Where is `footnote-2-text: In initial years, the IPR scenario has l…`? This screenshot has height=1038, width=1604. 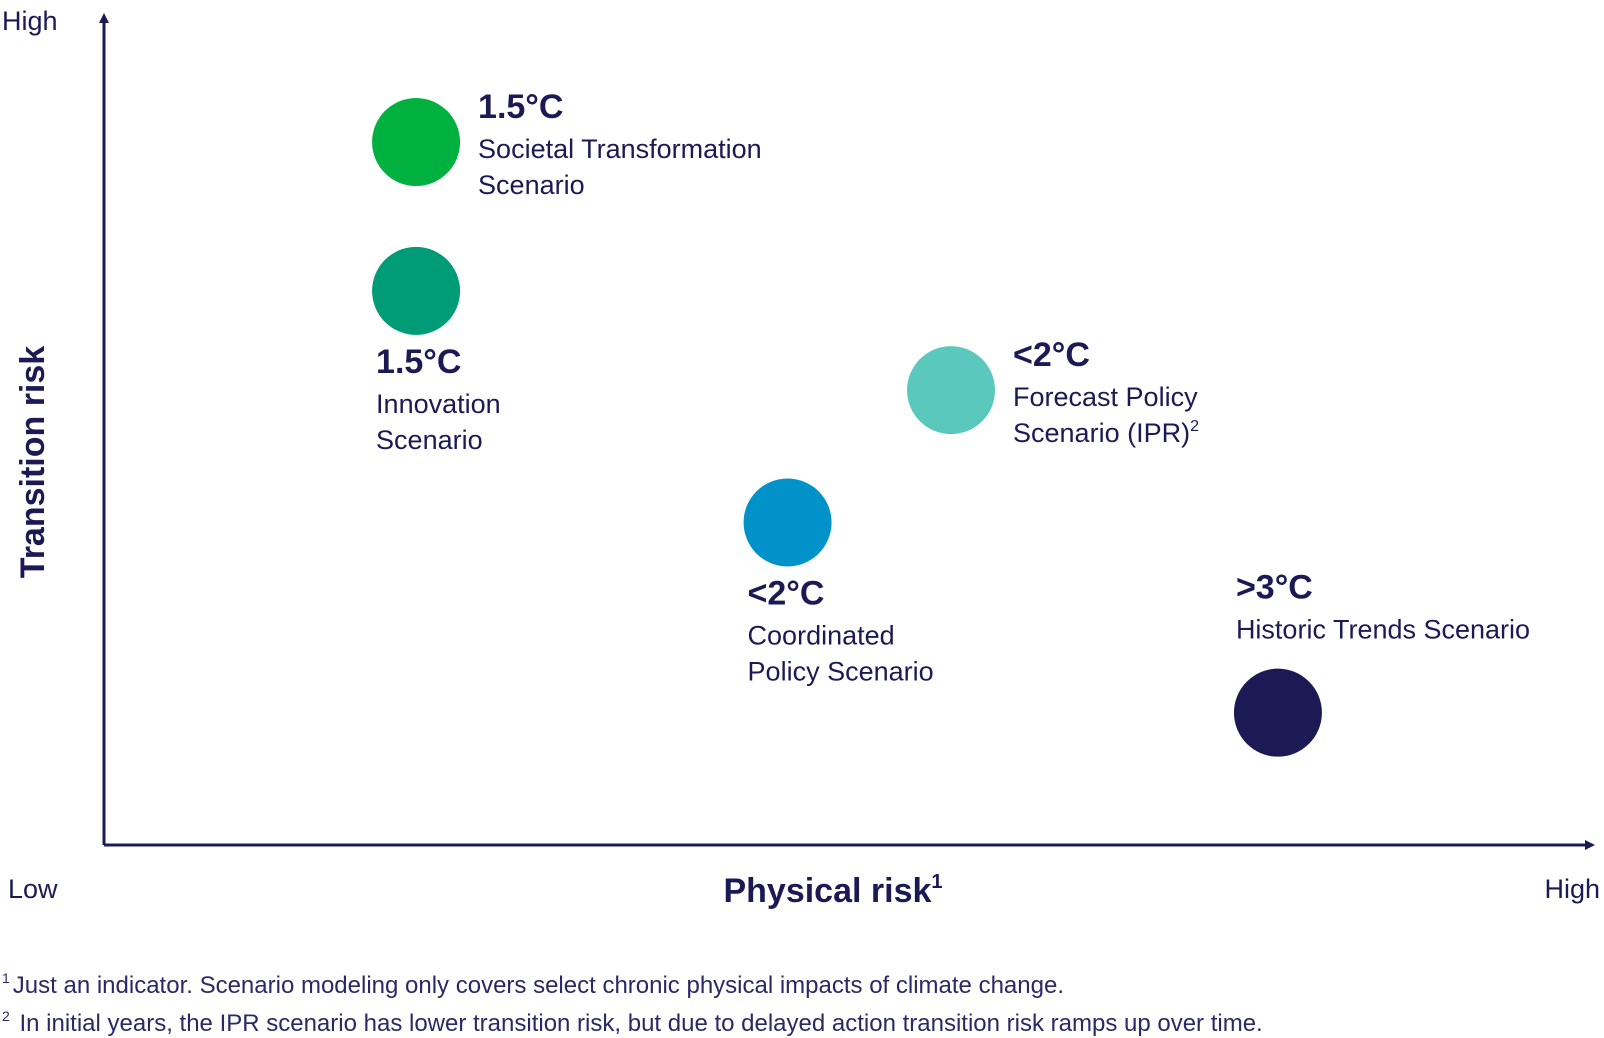
footnote-2-text: In initial years, the IPR scenario has l… is located at coordinates (637, 1023).